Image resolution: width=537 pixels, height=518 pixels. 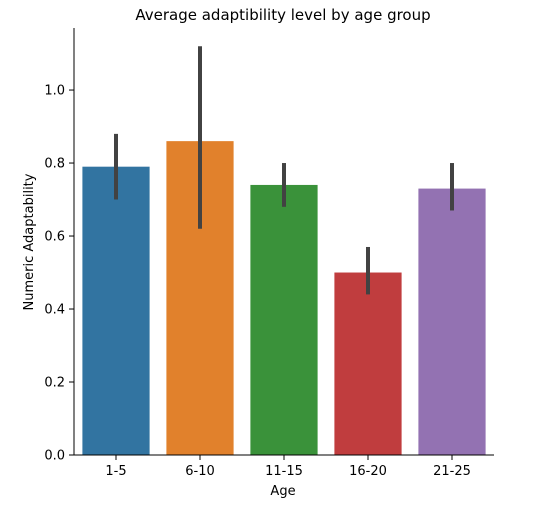 I want to click on x-tick-label-6-10: 6-10, so click(x=200, y=471).